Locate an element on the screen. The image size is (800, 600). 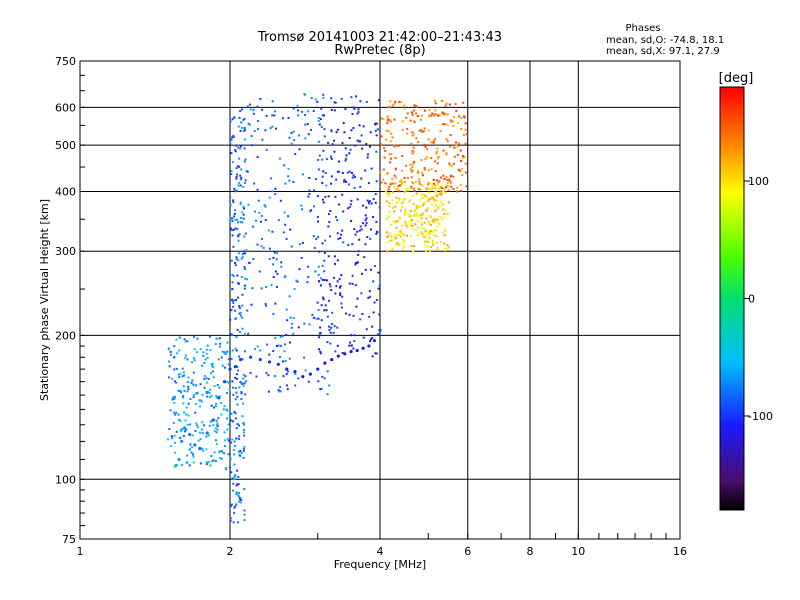
colorbar-label: [deg] is located at coordinates (736, 78).